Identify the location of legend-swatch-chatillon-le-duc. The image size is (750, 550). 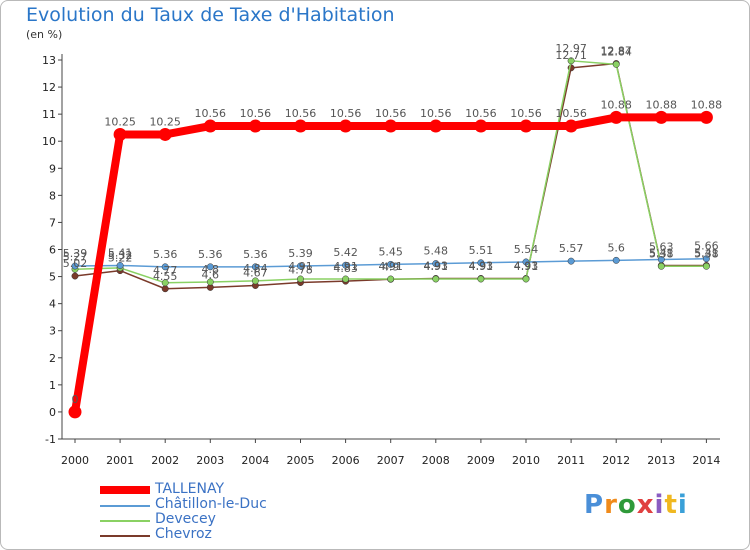
(125, 506).